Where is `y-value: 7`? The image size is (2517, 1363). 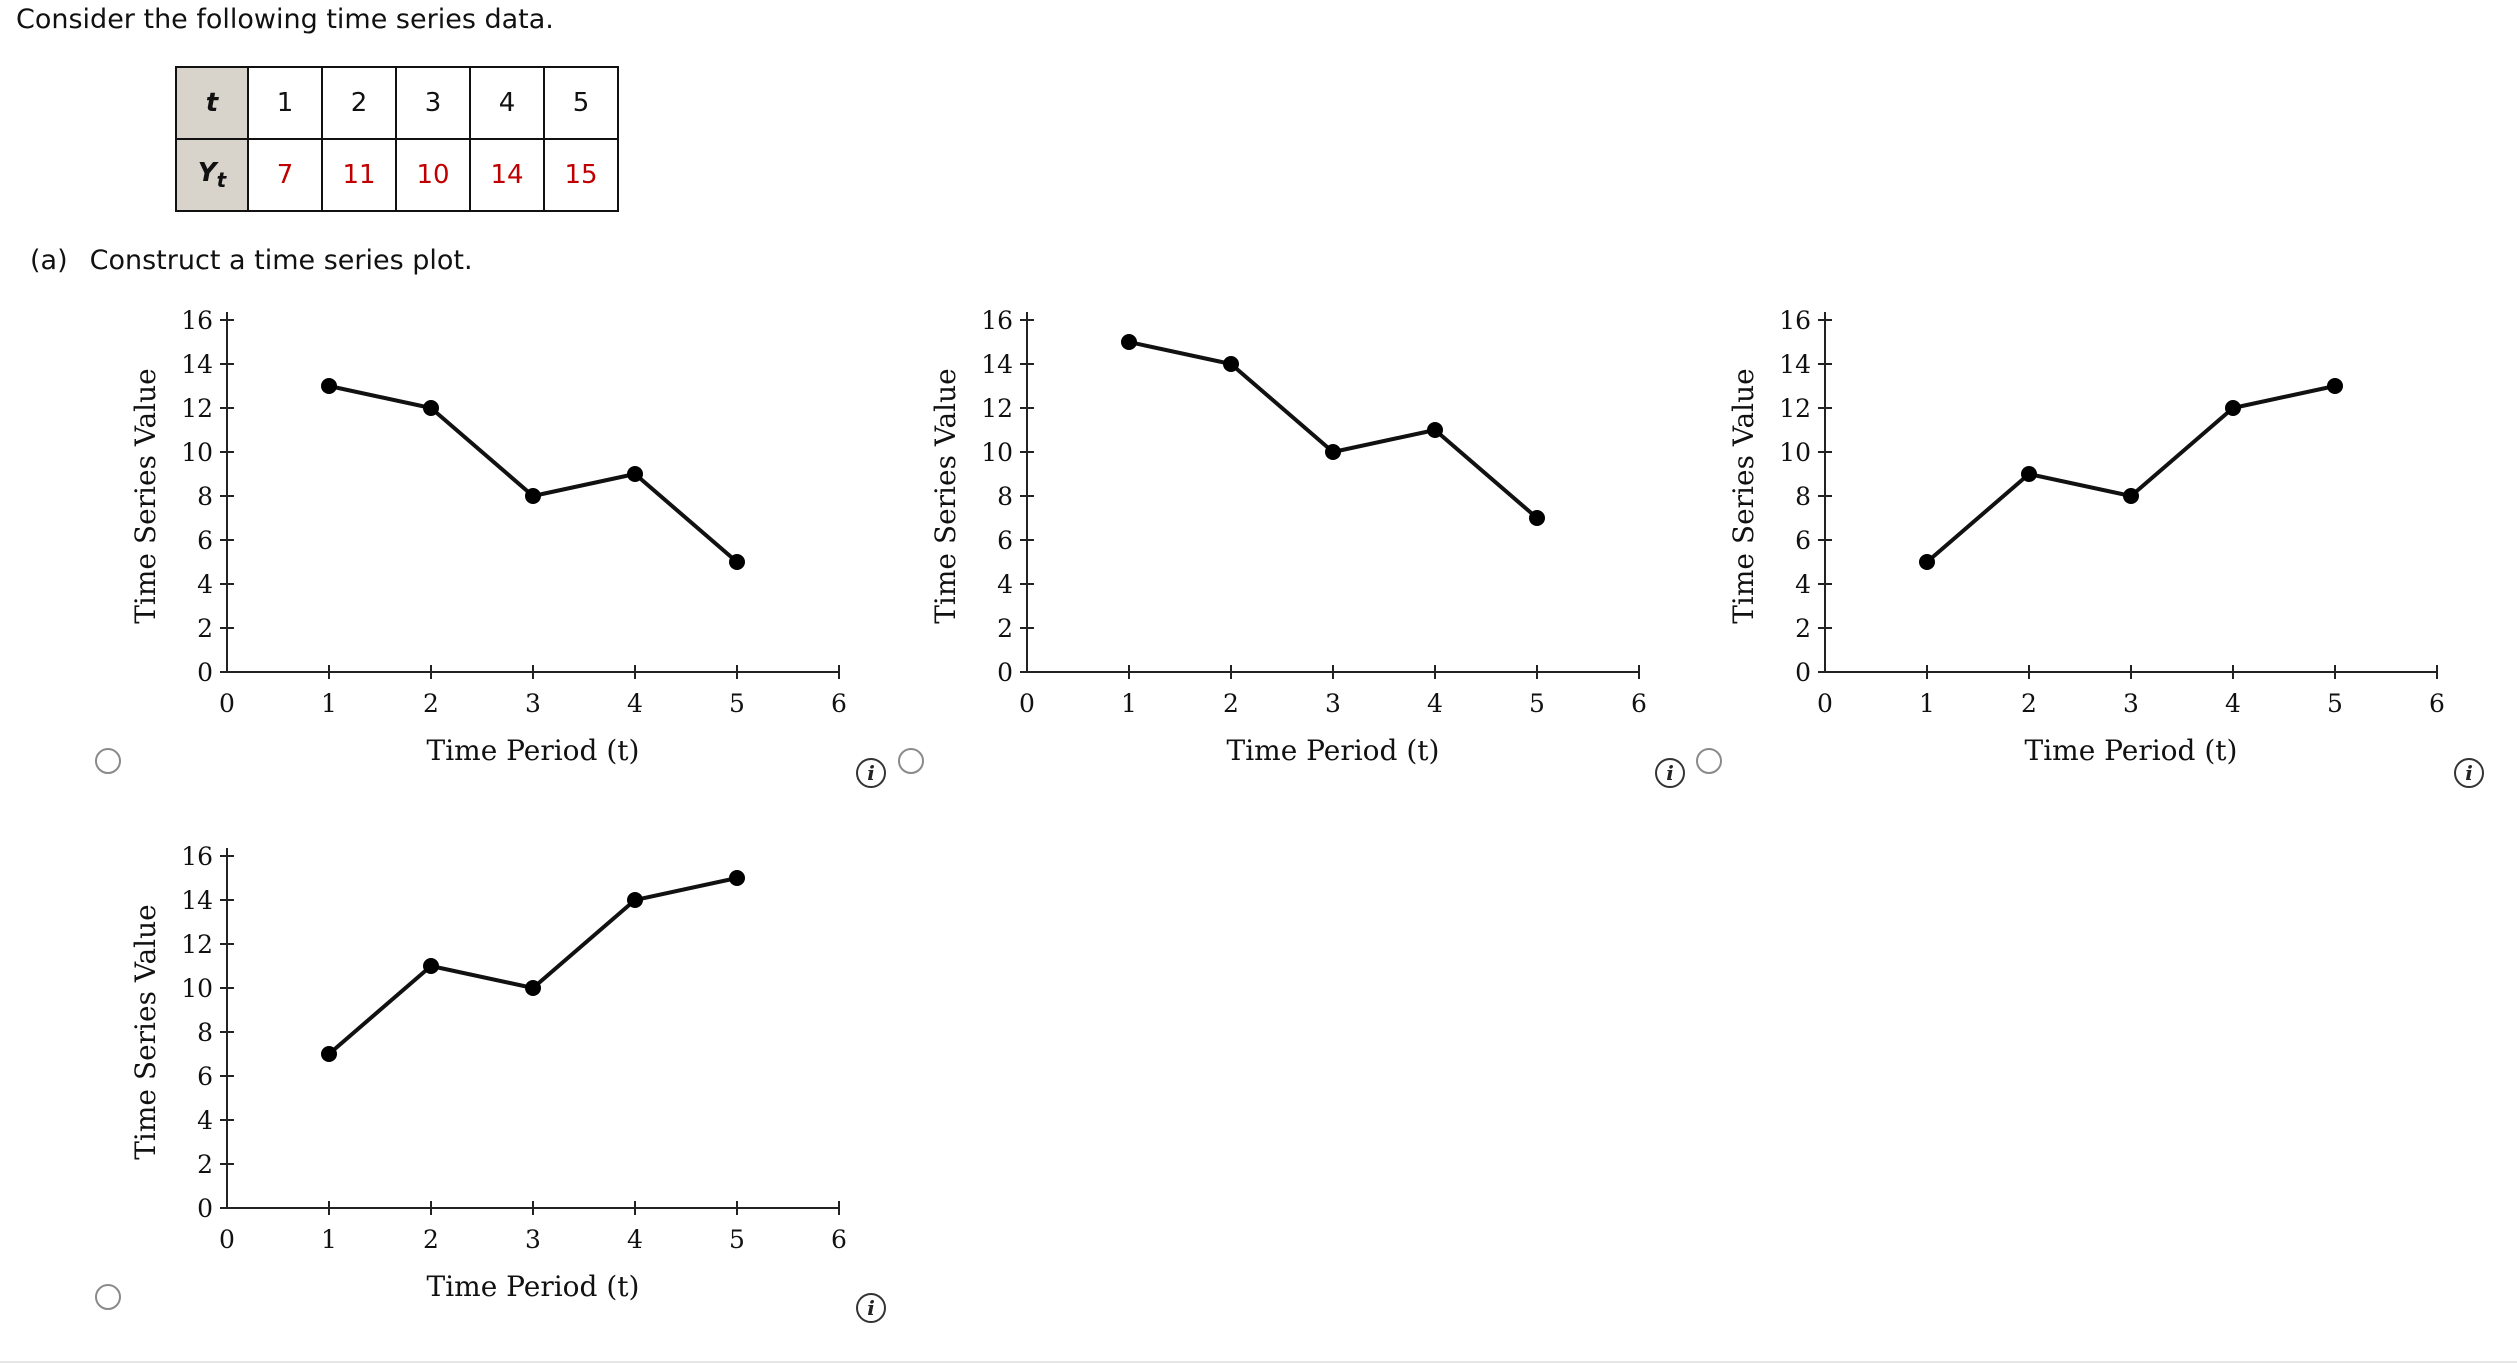
y-value: 7 is located at coordinates (285, 175).